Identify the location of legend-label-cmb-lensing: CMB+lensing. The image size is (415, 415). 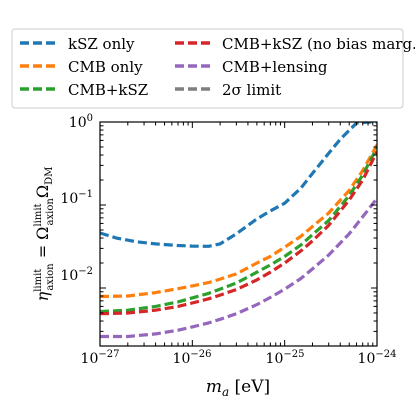
(275, 67).